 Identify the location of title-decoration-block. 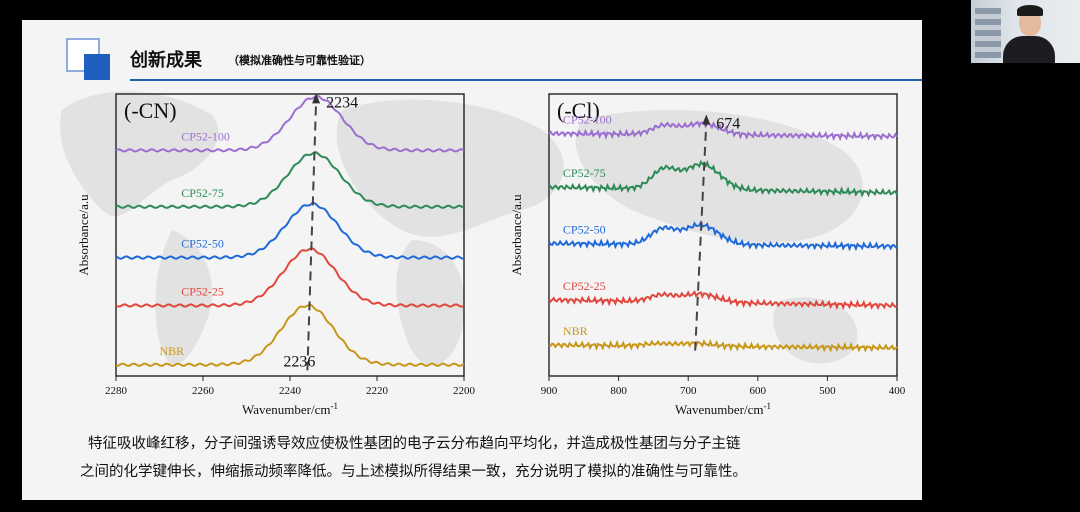
(97, 67).